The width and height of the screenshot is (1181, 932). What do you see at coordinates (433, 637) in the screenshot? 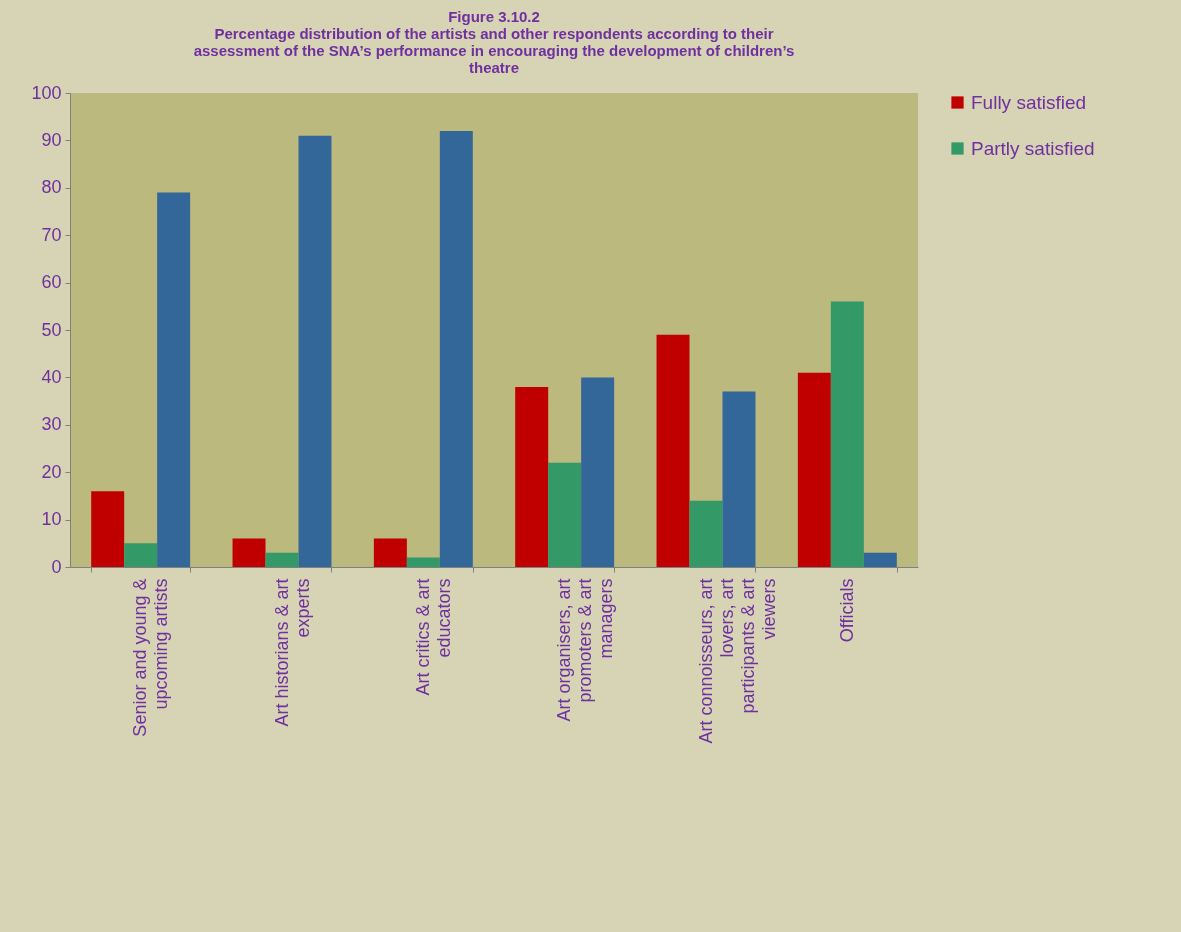
I see `x-tick-label: Art critics & art educators` at bounding box center [433, 637].